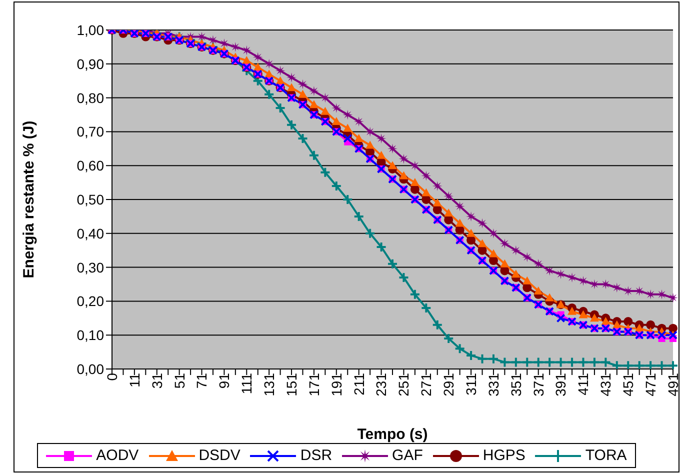 The height and width of the screenshot is (474, 681). What do you see at coordinates (224, 380) in the screenshot?
I see `x-tick-label: 91` at bounding box center [224, 380].